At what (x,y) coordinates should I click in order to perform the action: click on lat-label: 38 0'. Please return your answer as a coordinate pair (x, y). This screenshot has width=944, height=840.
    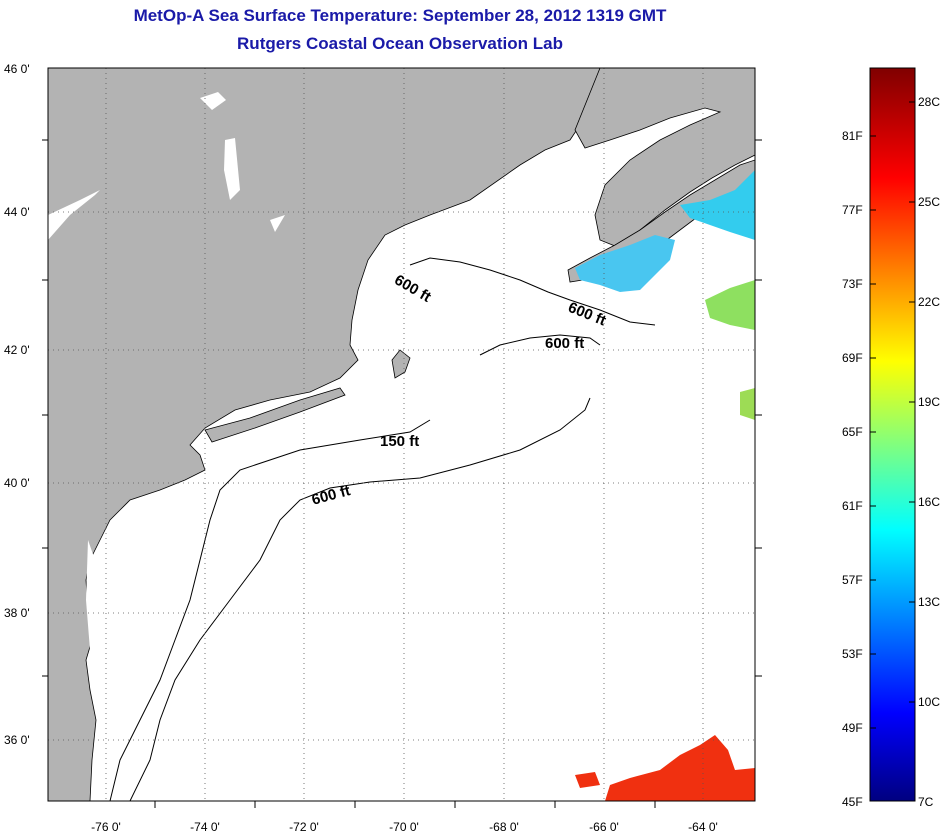
    Looking at the image, I should click on (17, 613).